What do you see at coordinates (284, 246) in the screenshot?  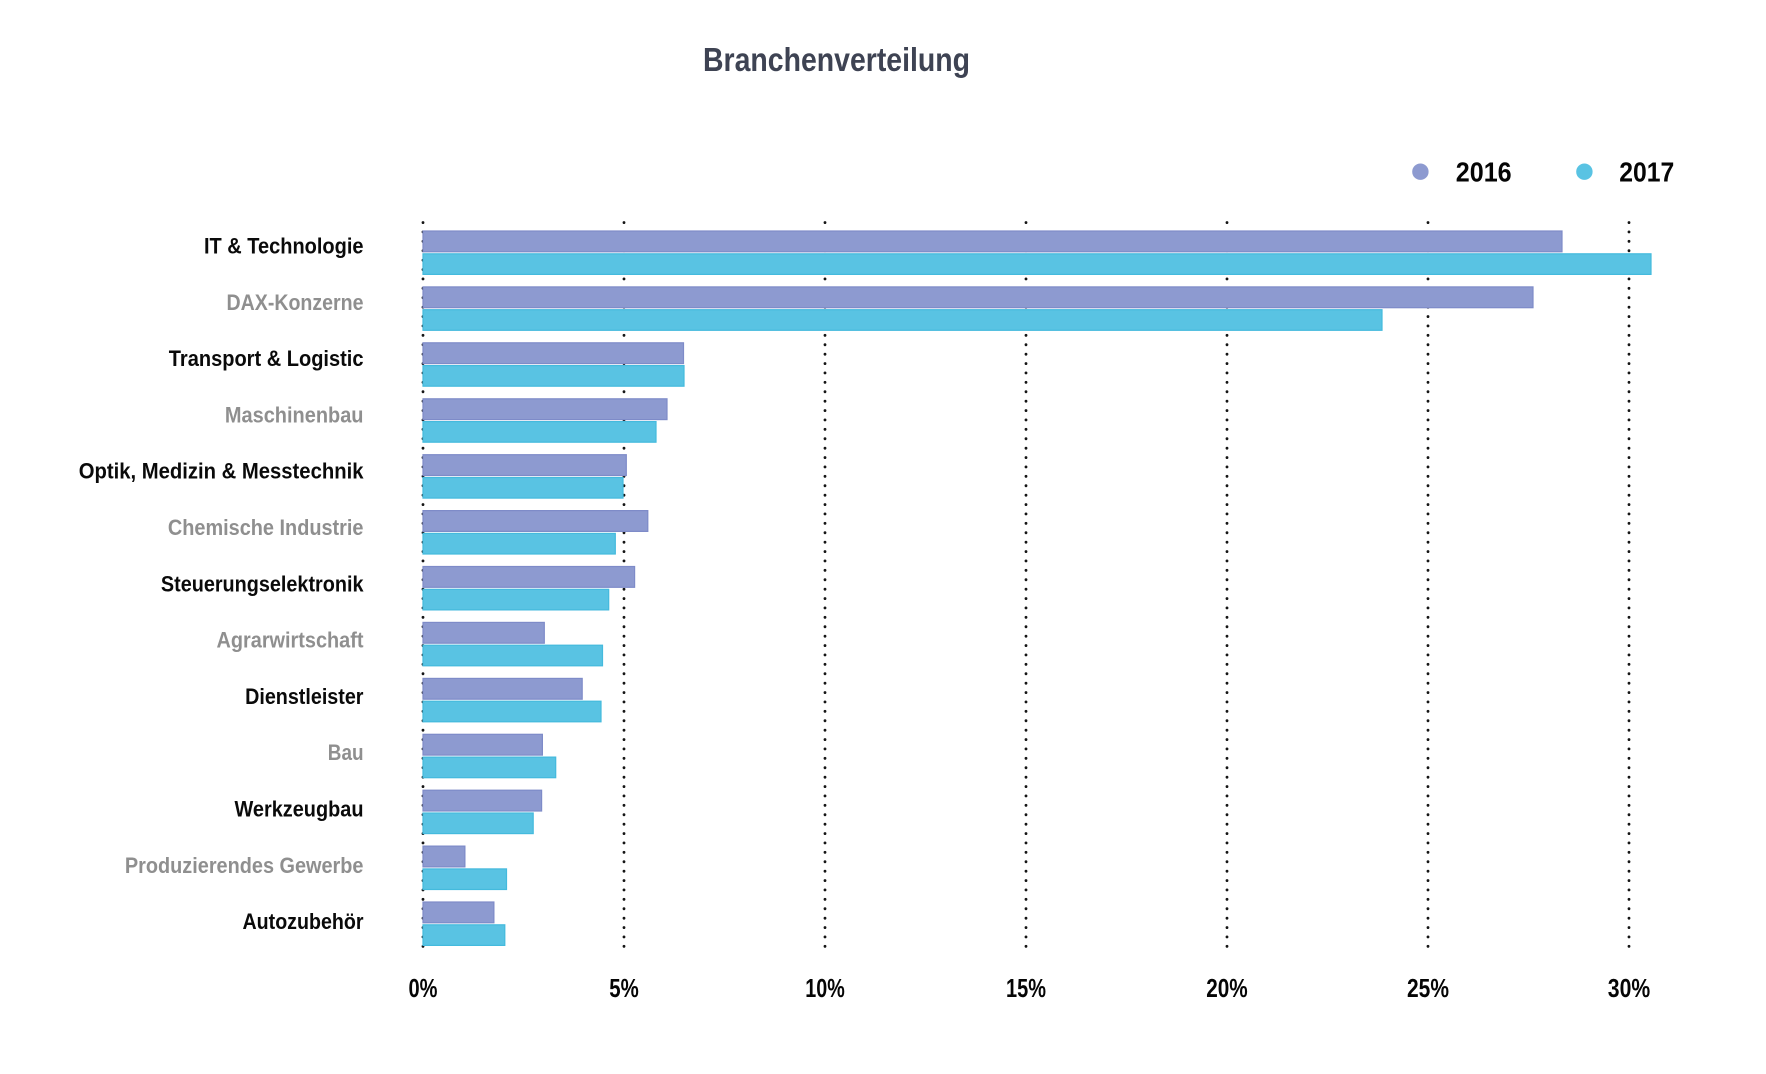 I see `svg-text: IT & Technologie` at bounding box center [284, 246].